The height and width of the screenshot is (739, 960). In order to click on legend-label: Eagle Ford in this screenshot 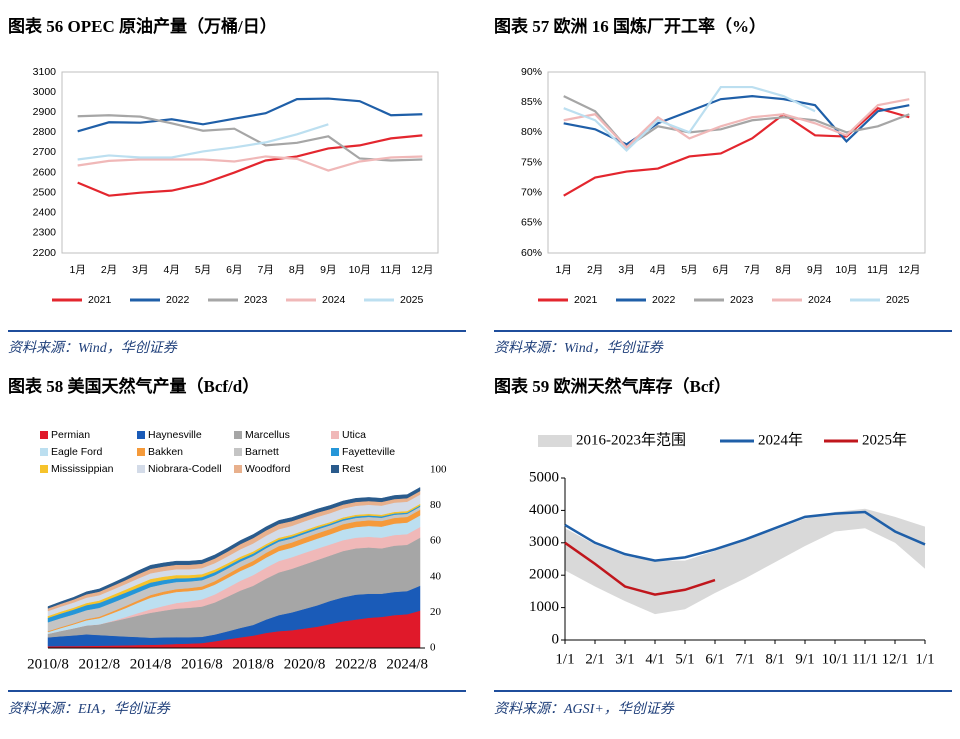, I will do `click(77, 452)`.